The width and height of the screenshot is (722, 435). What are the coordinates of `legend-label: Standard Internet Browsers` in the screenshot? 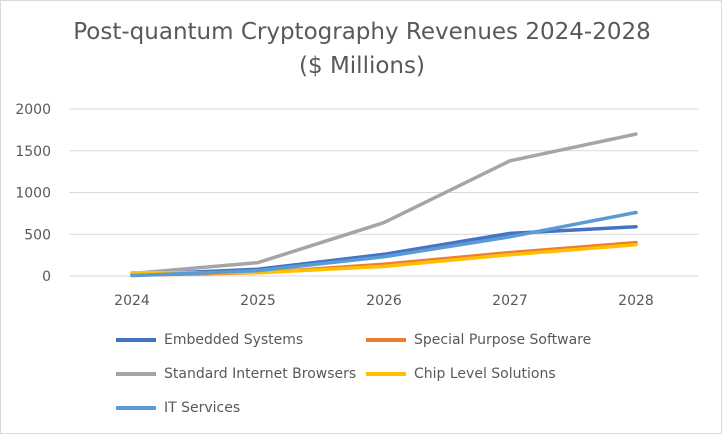 It's located at (260, 374).